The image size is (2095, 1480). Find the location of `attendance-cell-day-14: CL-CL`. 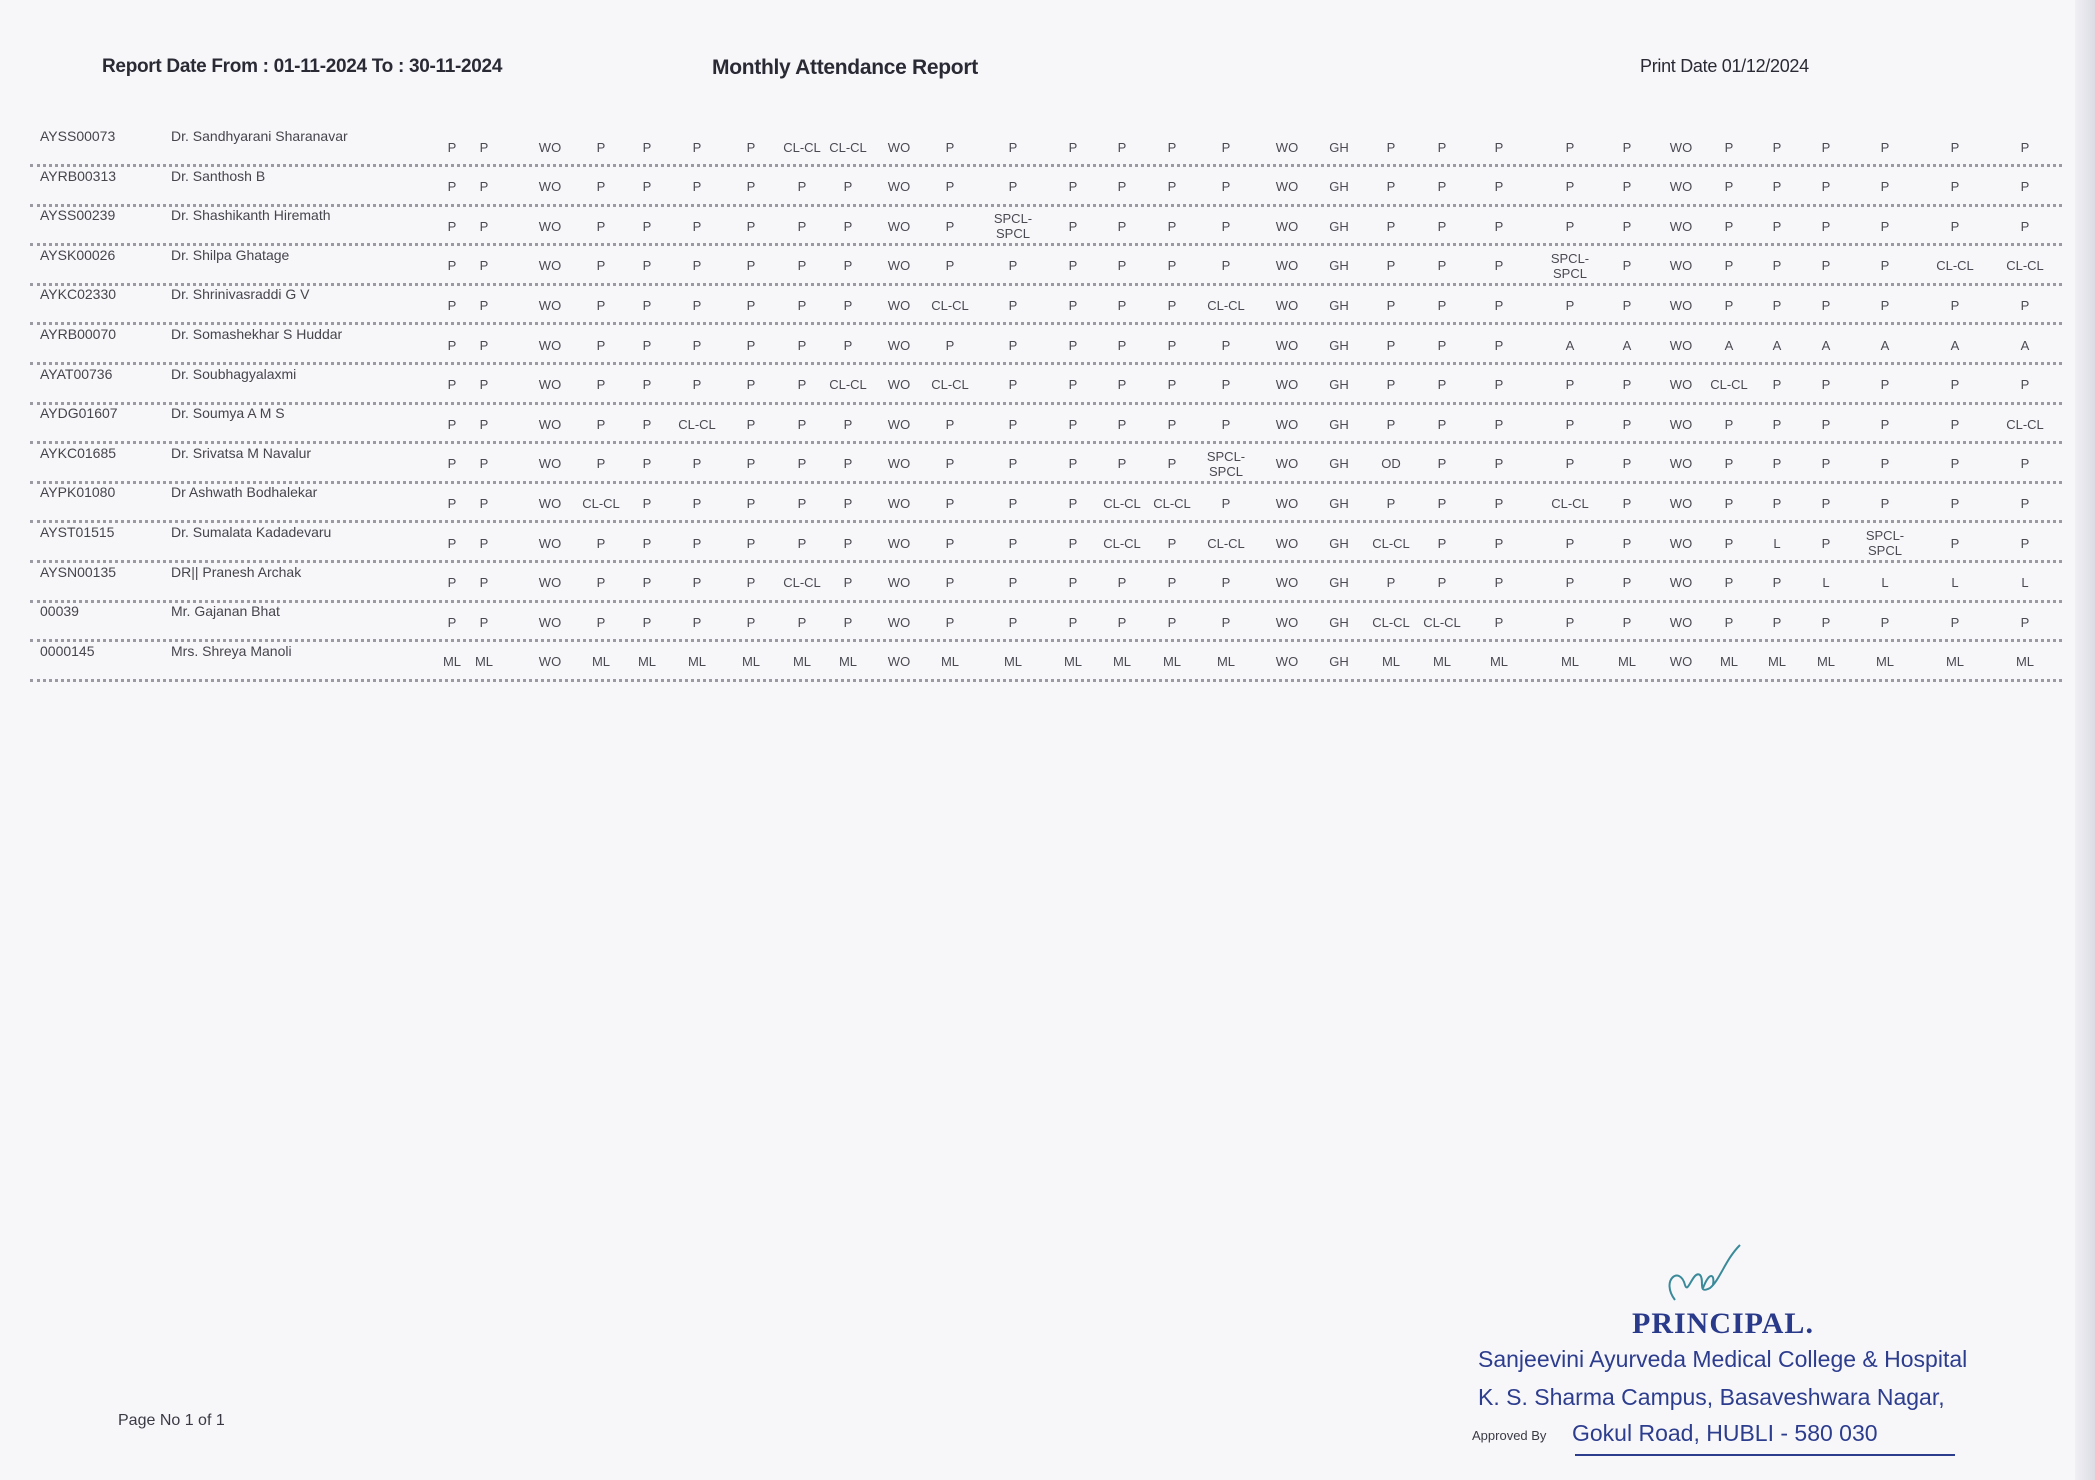

attendance-cell-day-14: CL-CL is located at coordinates (1122, 543).